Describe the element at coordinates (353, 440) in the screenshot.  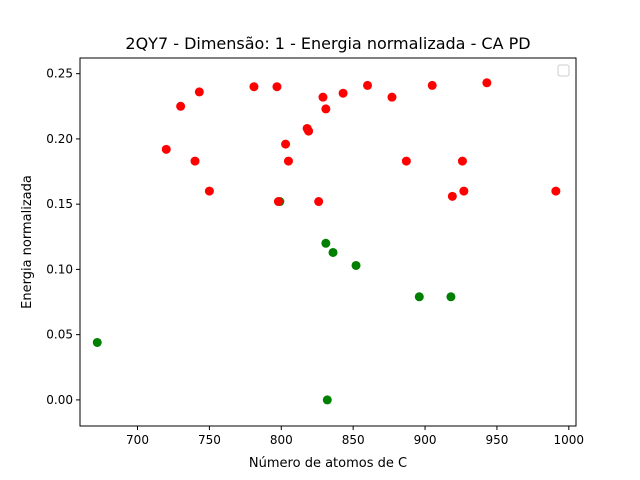
I see `x-tick-label: 850` at that location.